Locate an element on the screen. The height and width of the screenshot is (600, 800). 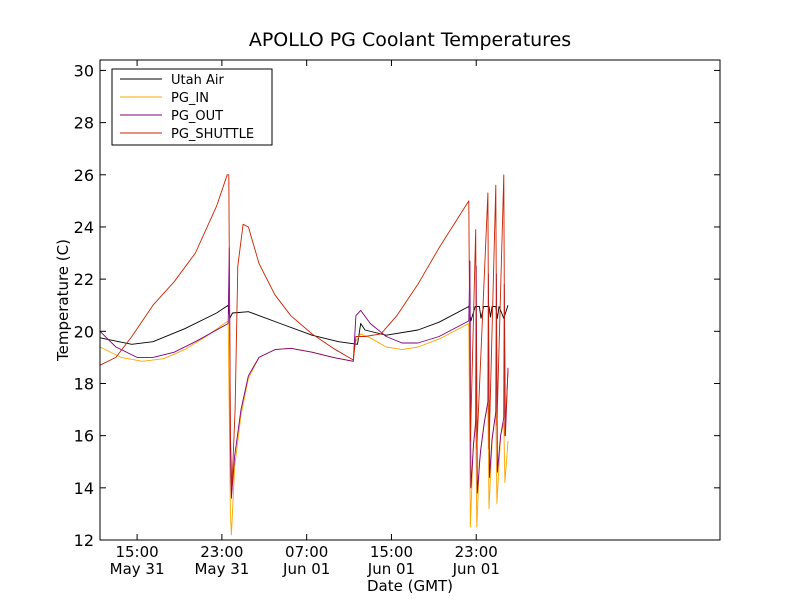
y-tick-label: 16 is located at coordinates (84, 436).